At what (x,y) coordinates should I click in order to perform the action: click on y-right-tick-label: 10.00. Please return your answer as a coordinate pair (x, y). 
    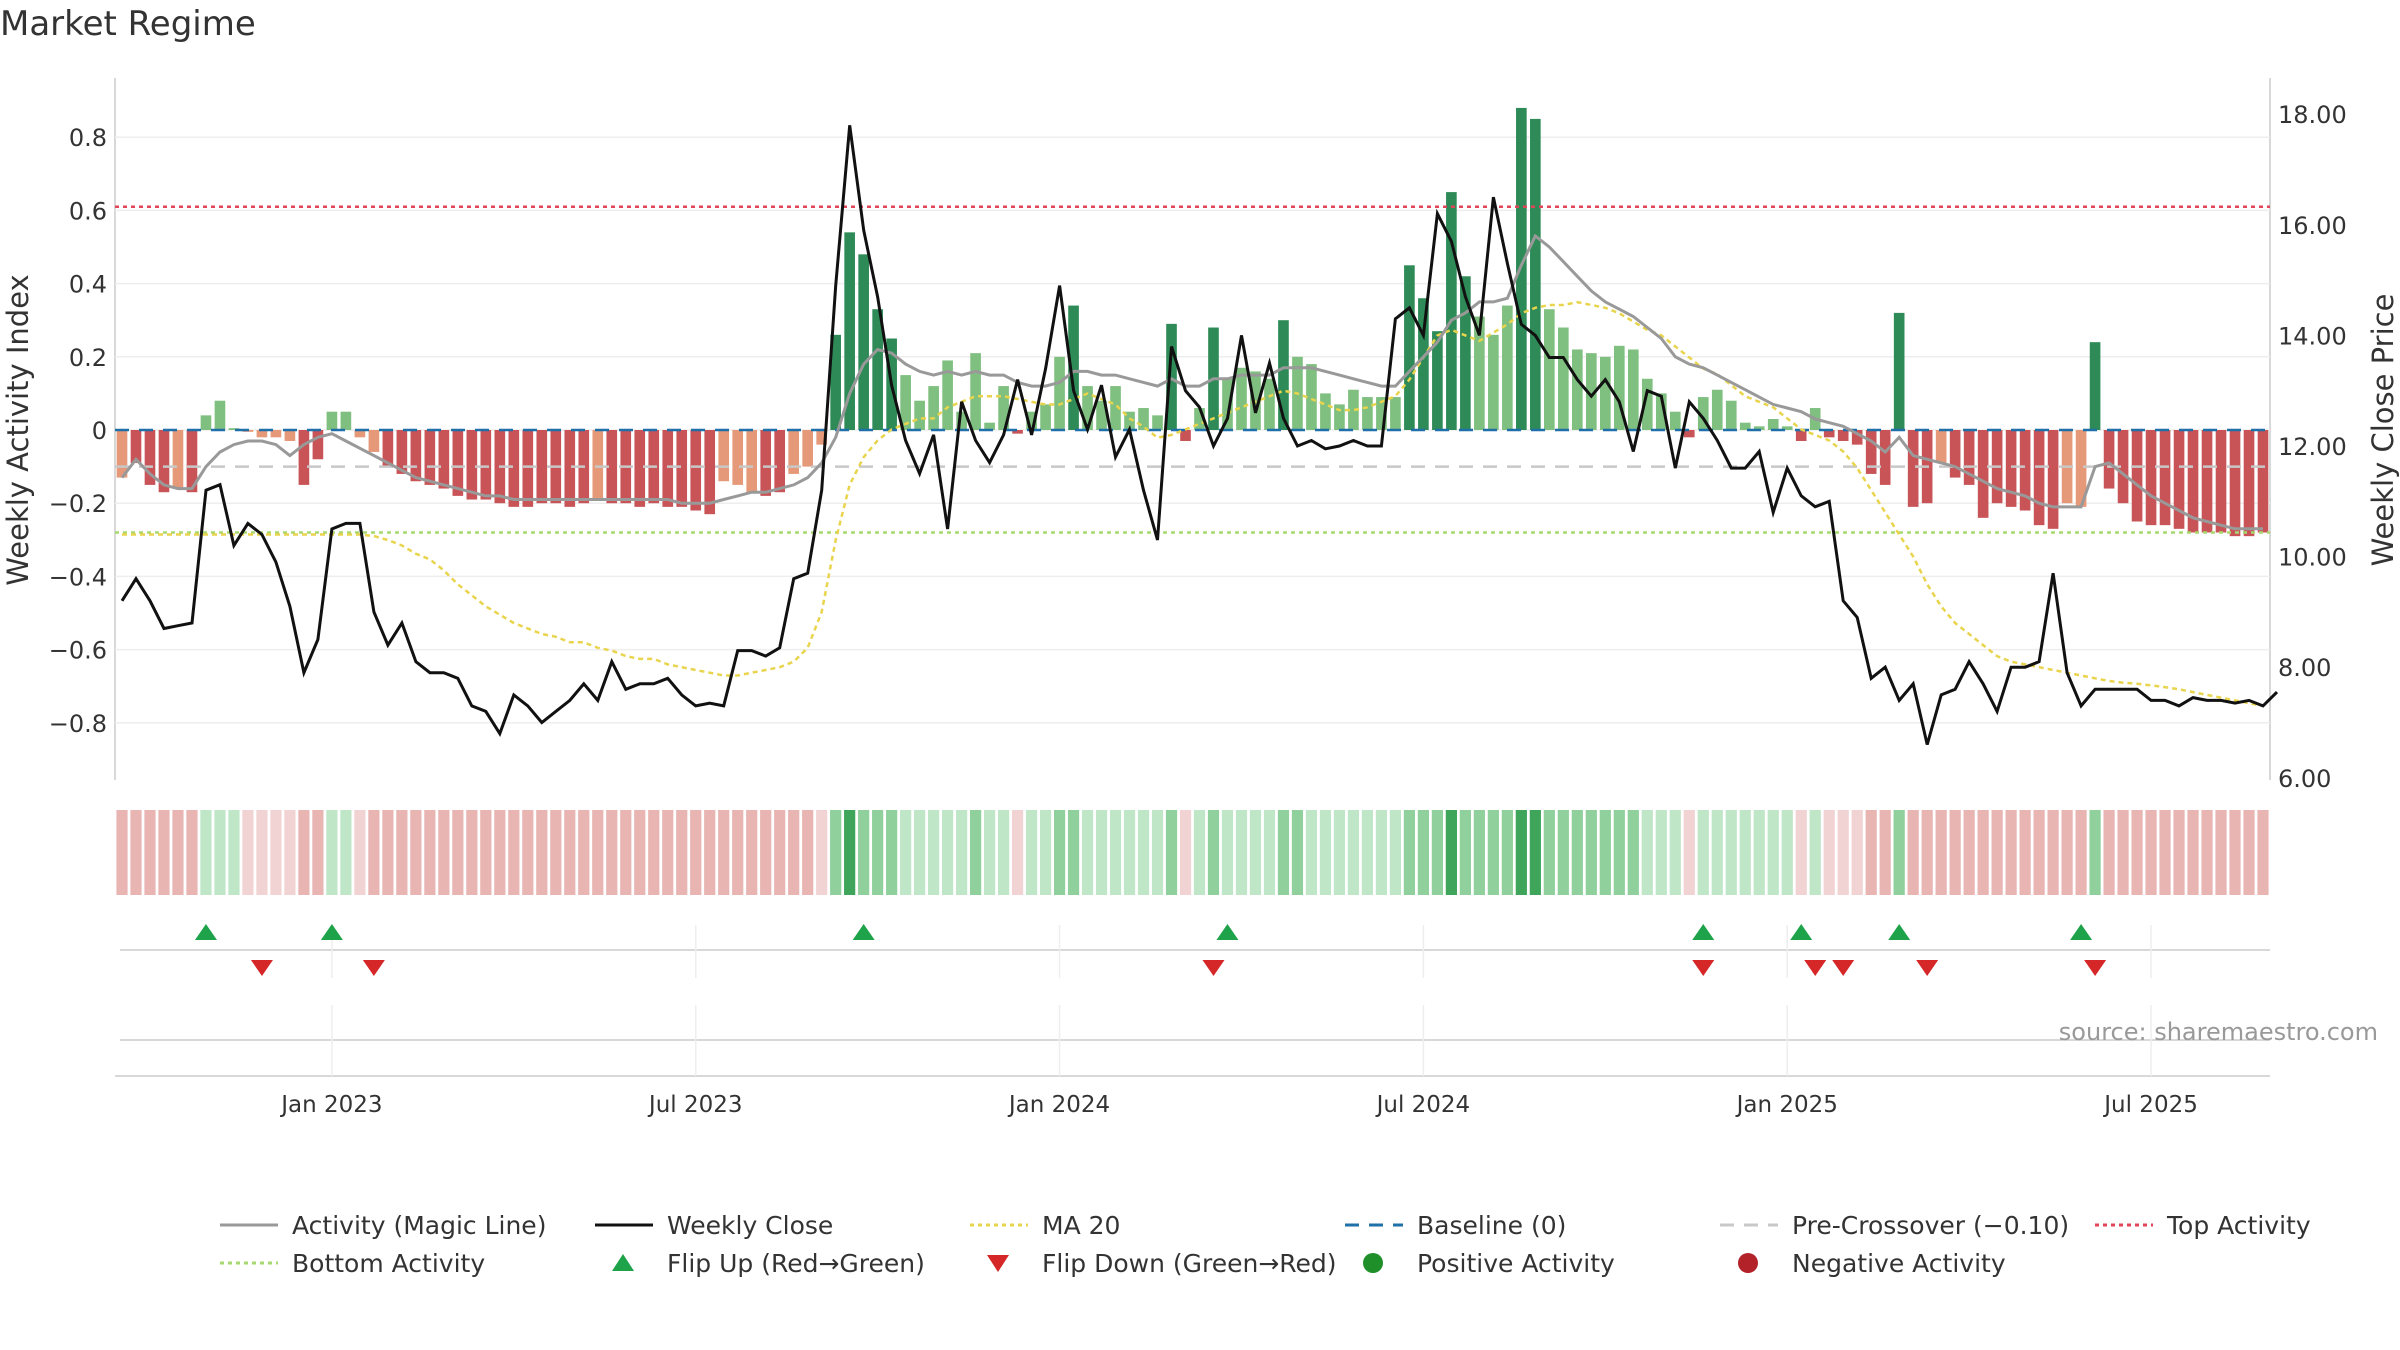
    Looking at the image, I should click on (2312, 558).